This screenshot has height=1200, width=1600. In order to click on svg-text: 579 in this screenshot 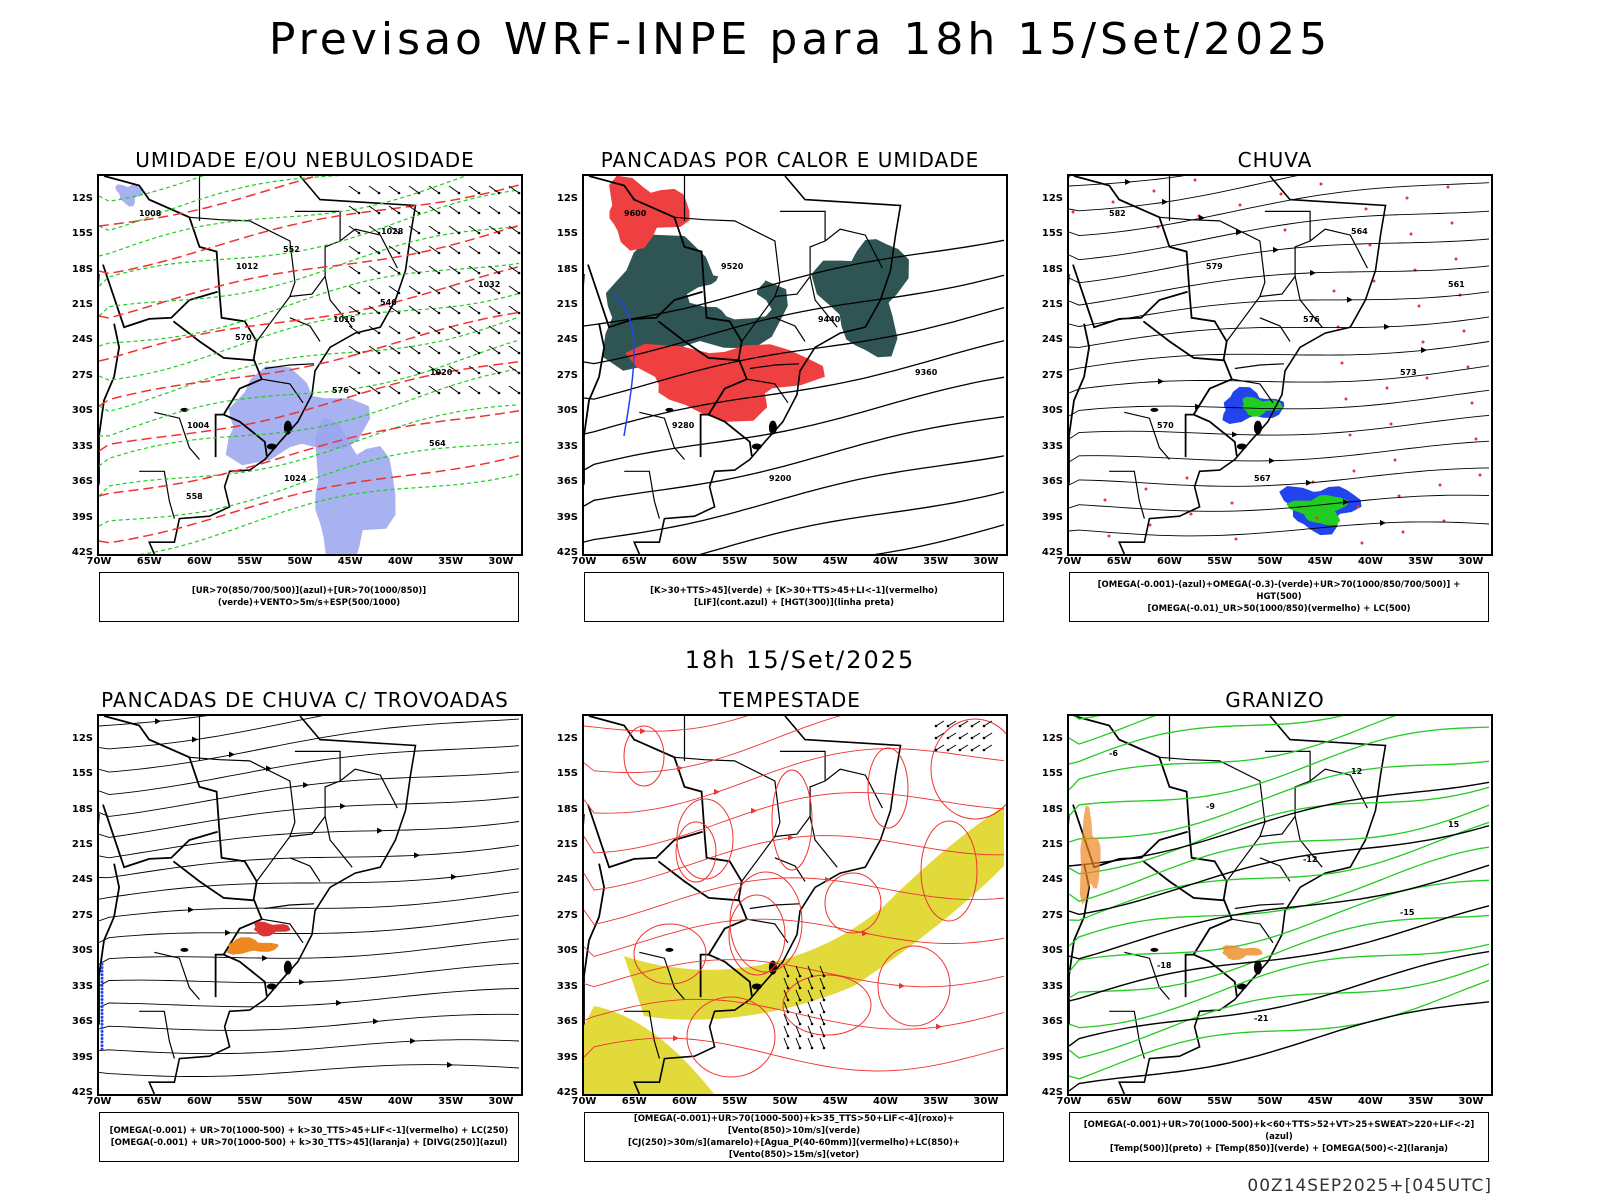, I will do `click(1214, 266)`.